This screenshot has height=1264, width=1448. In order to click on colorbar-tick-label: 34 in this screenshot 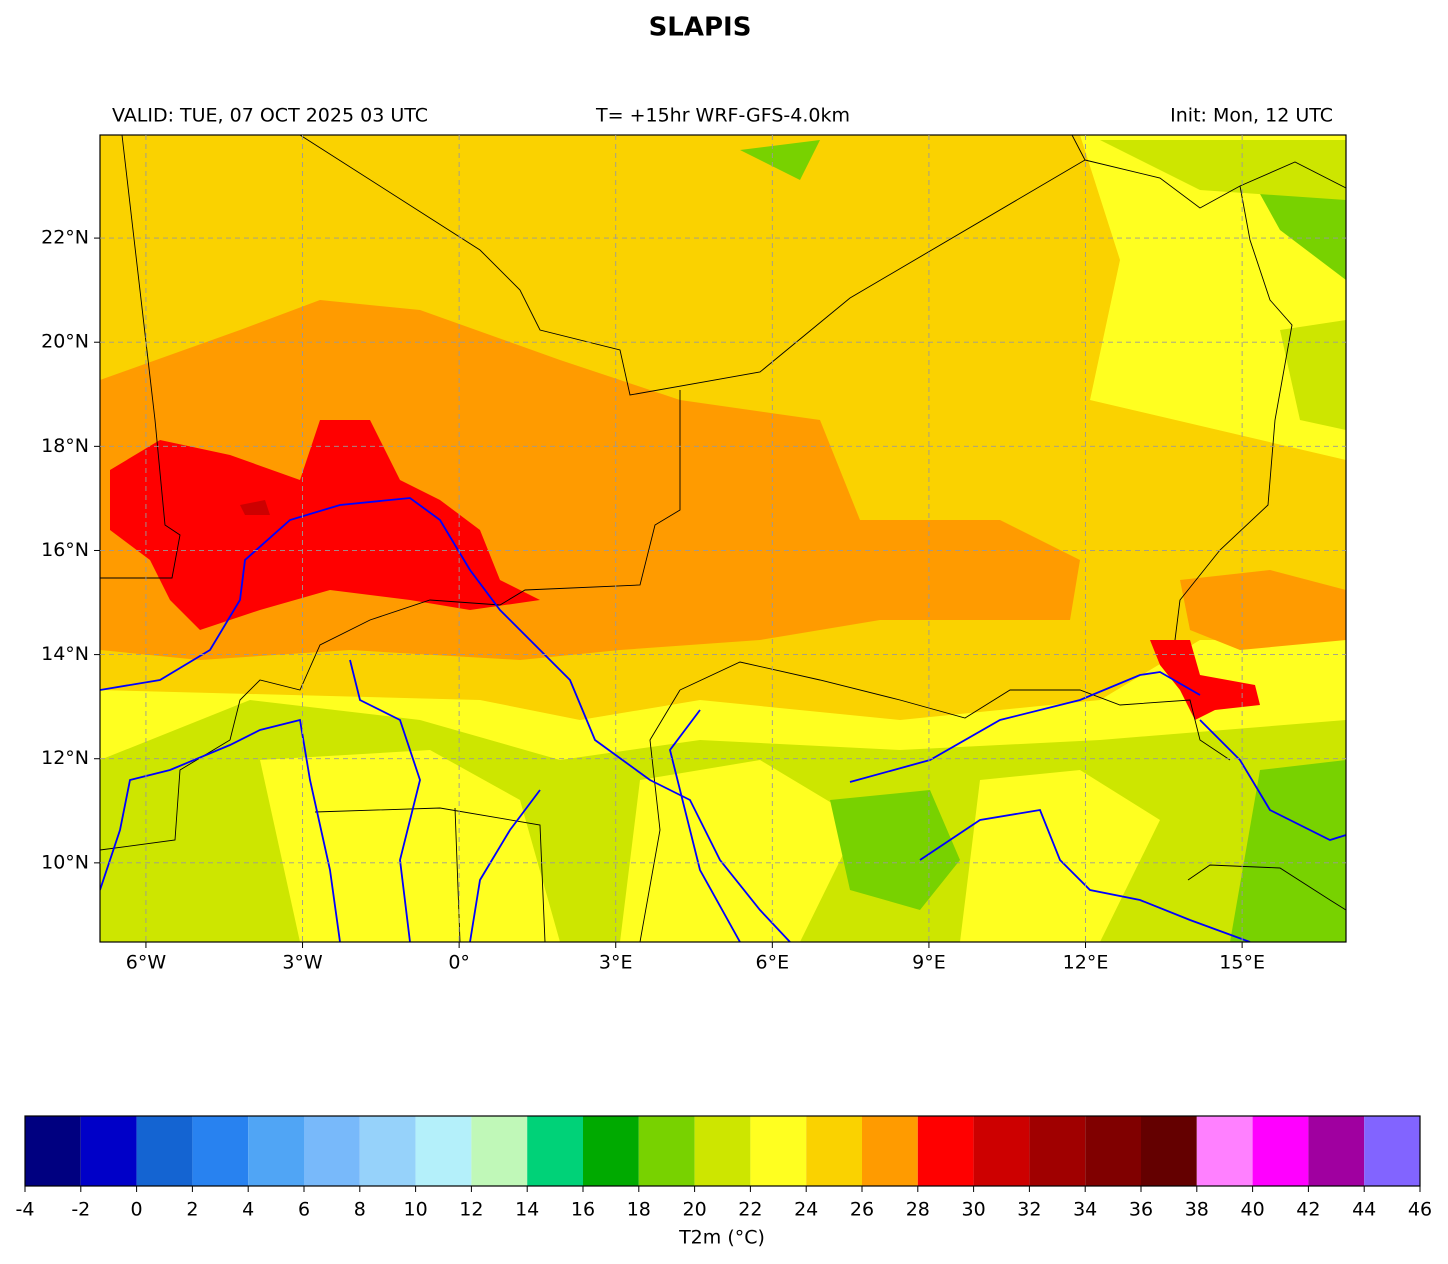, I will do `click(1085, 1210)`.